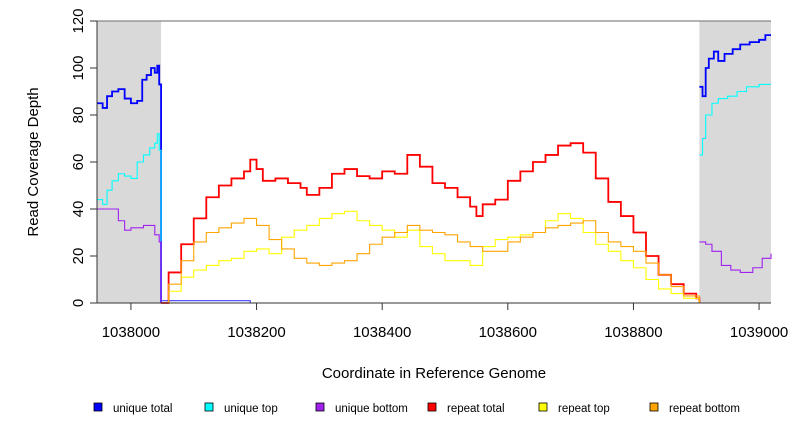  Describe the element at coordinates (759, 332) in the screenshot. I see `x-tick-label: 1039000` at that location.